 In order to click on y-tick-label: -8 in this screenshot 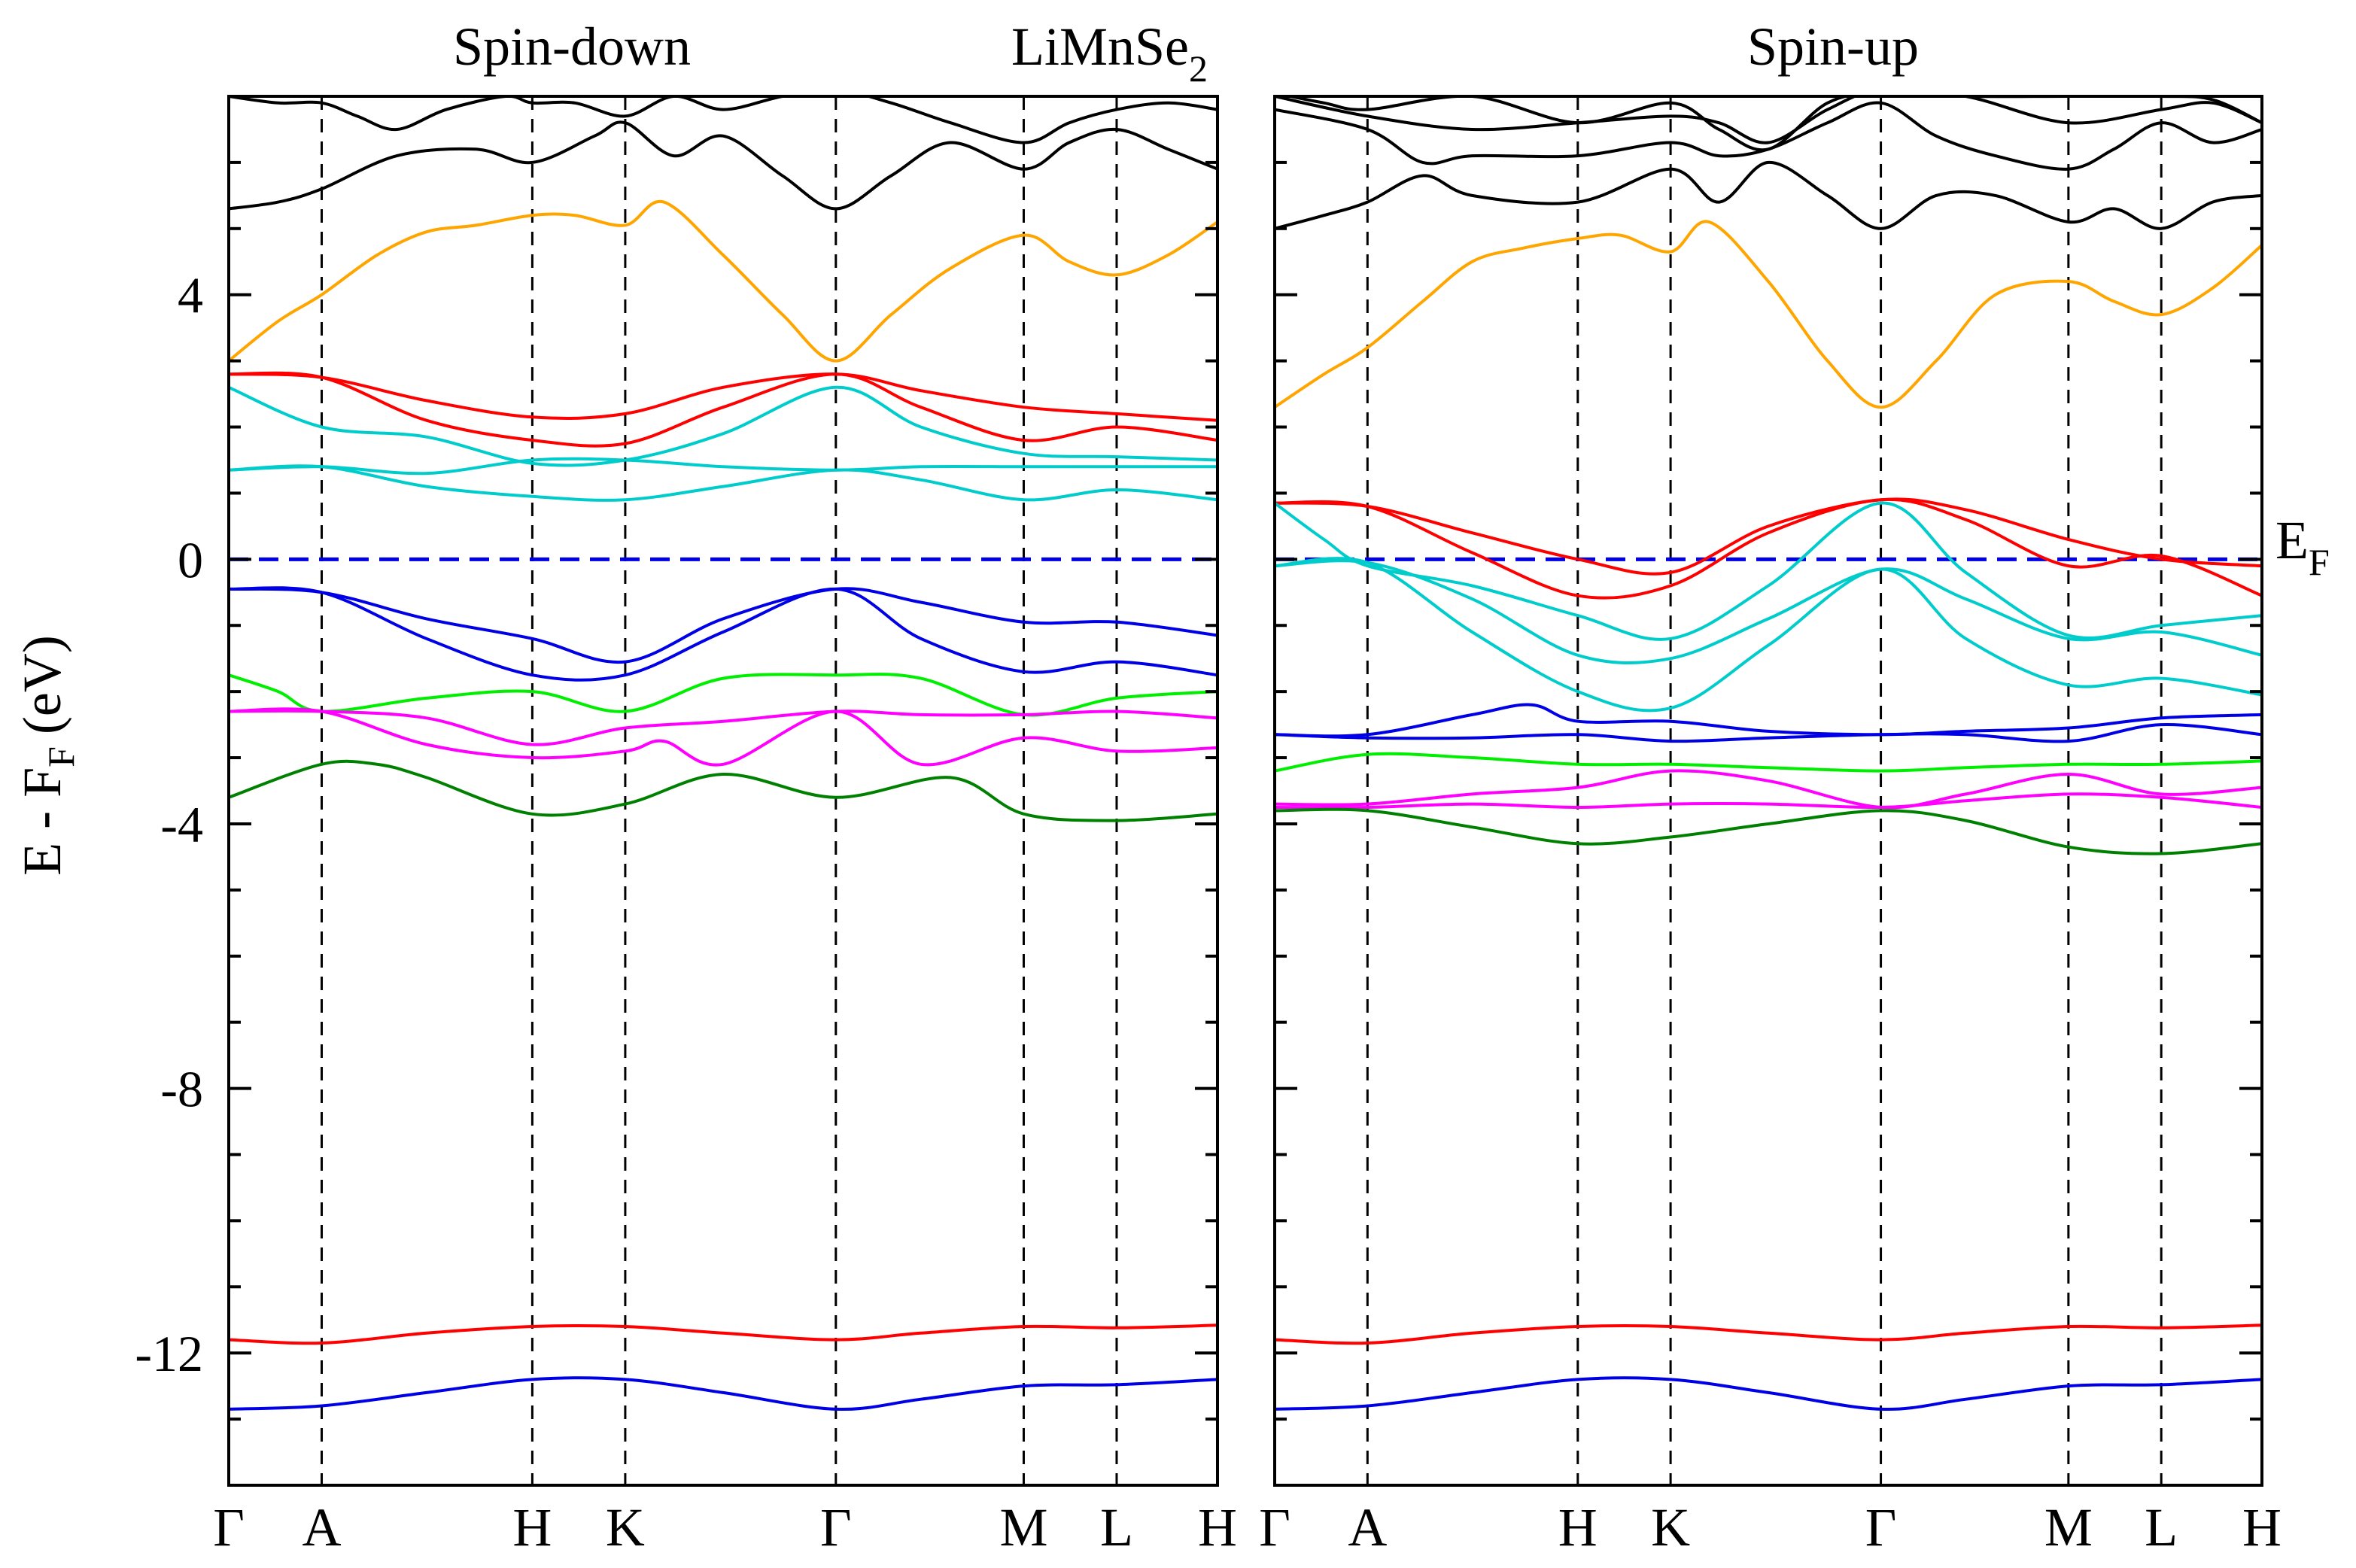, I will do `click(181, 1089)`.